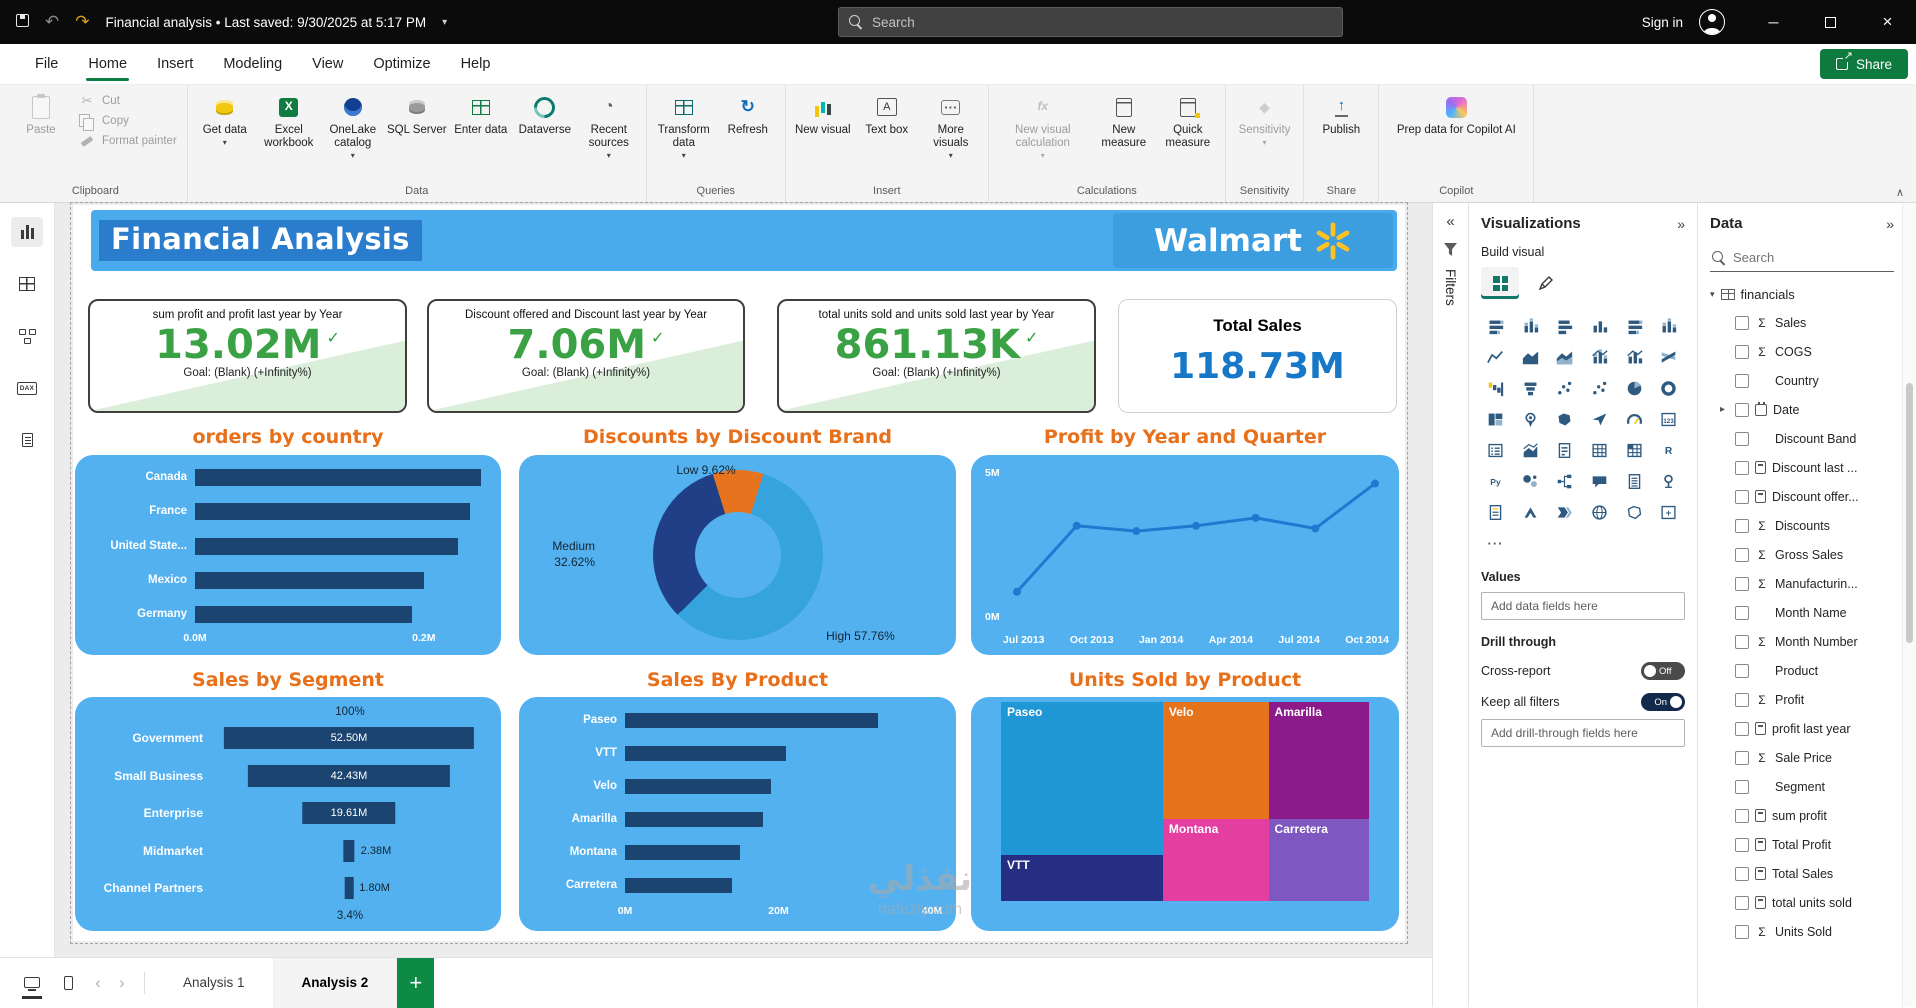 This screenshot has height=1008, width=1916. What do you see at coordinates (1450, 221) in the screenshot?
I see `expand-filters-icon: «` at bounding box center [1450, 221].